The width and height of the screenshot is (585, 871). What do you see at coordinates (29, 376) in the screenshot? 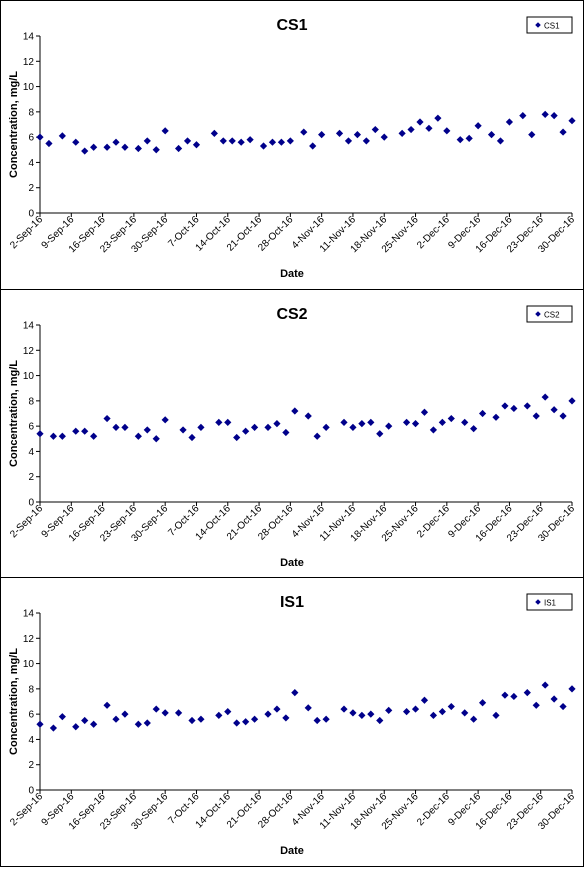
I see `y-tick-label: 10` at bounding box center [29, 376].